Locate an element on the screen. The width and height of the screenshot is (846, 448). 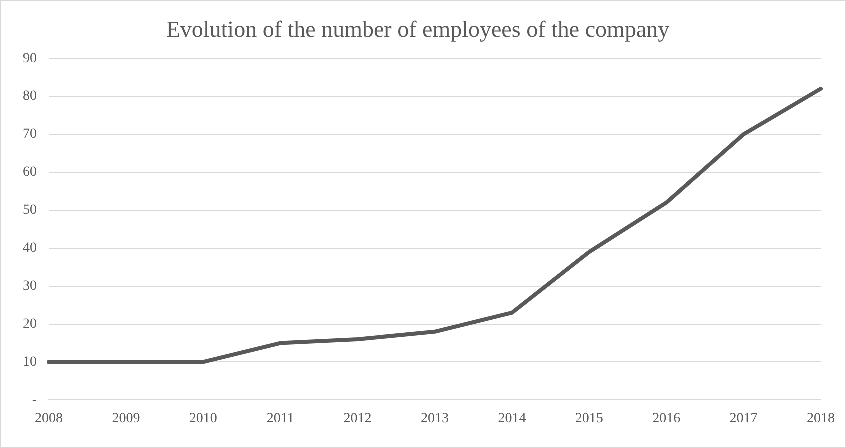
x-tick-label: 2017 is located at coordinates (744, 418).